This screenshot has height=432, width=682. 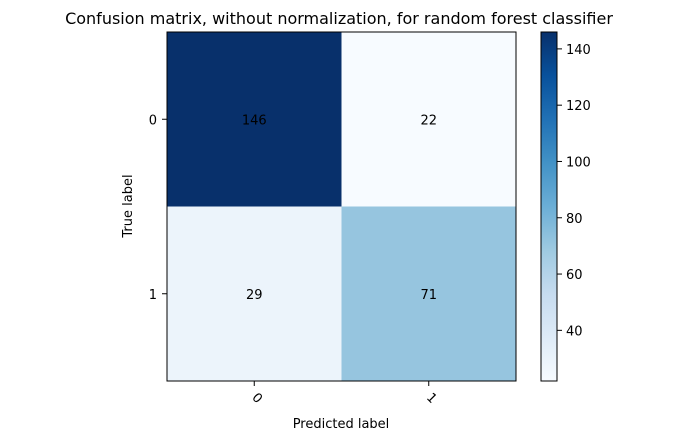 I want to click on colorbar, so click(x=549, y=206).